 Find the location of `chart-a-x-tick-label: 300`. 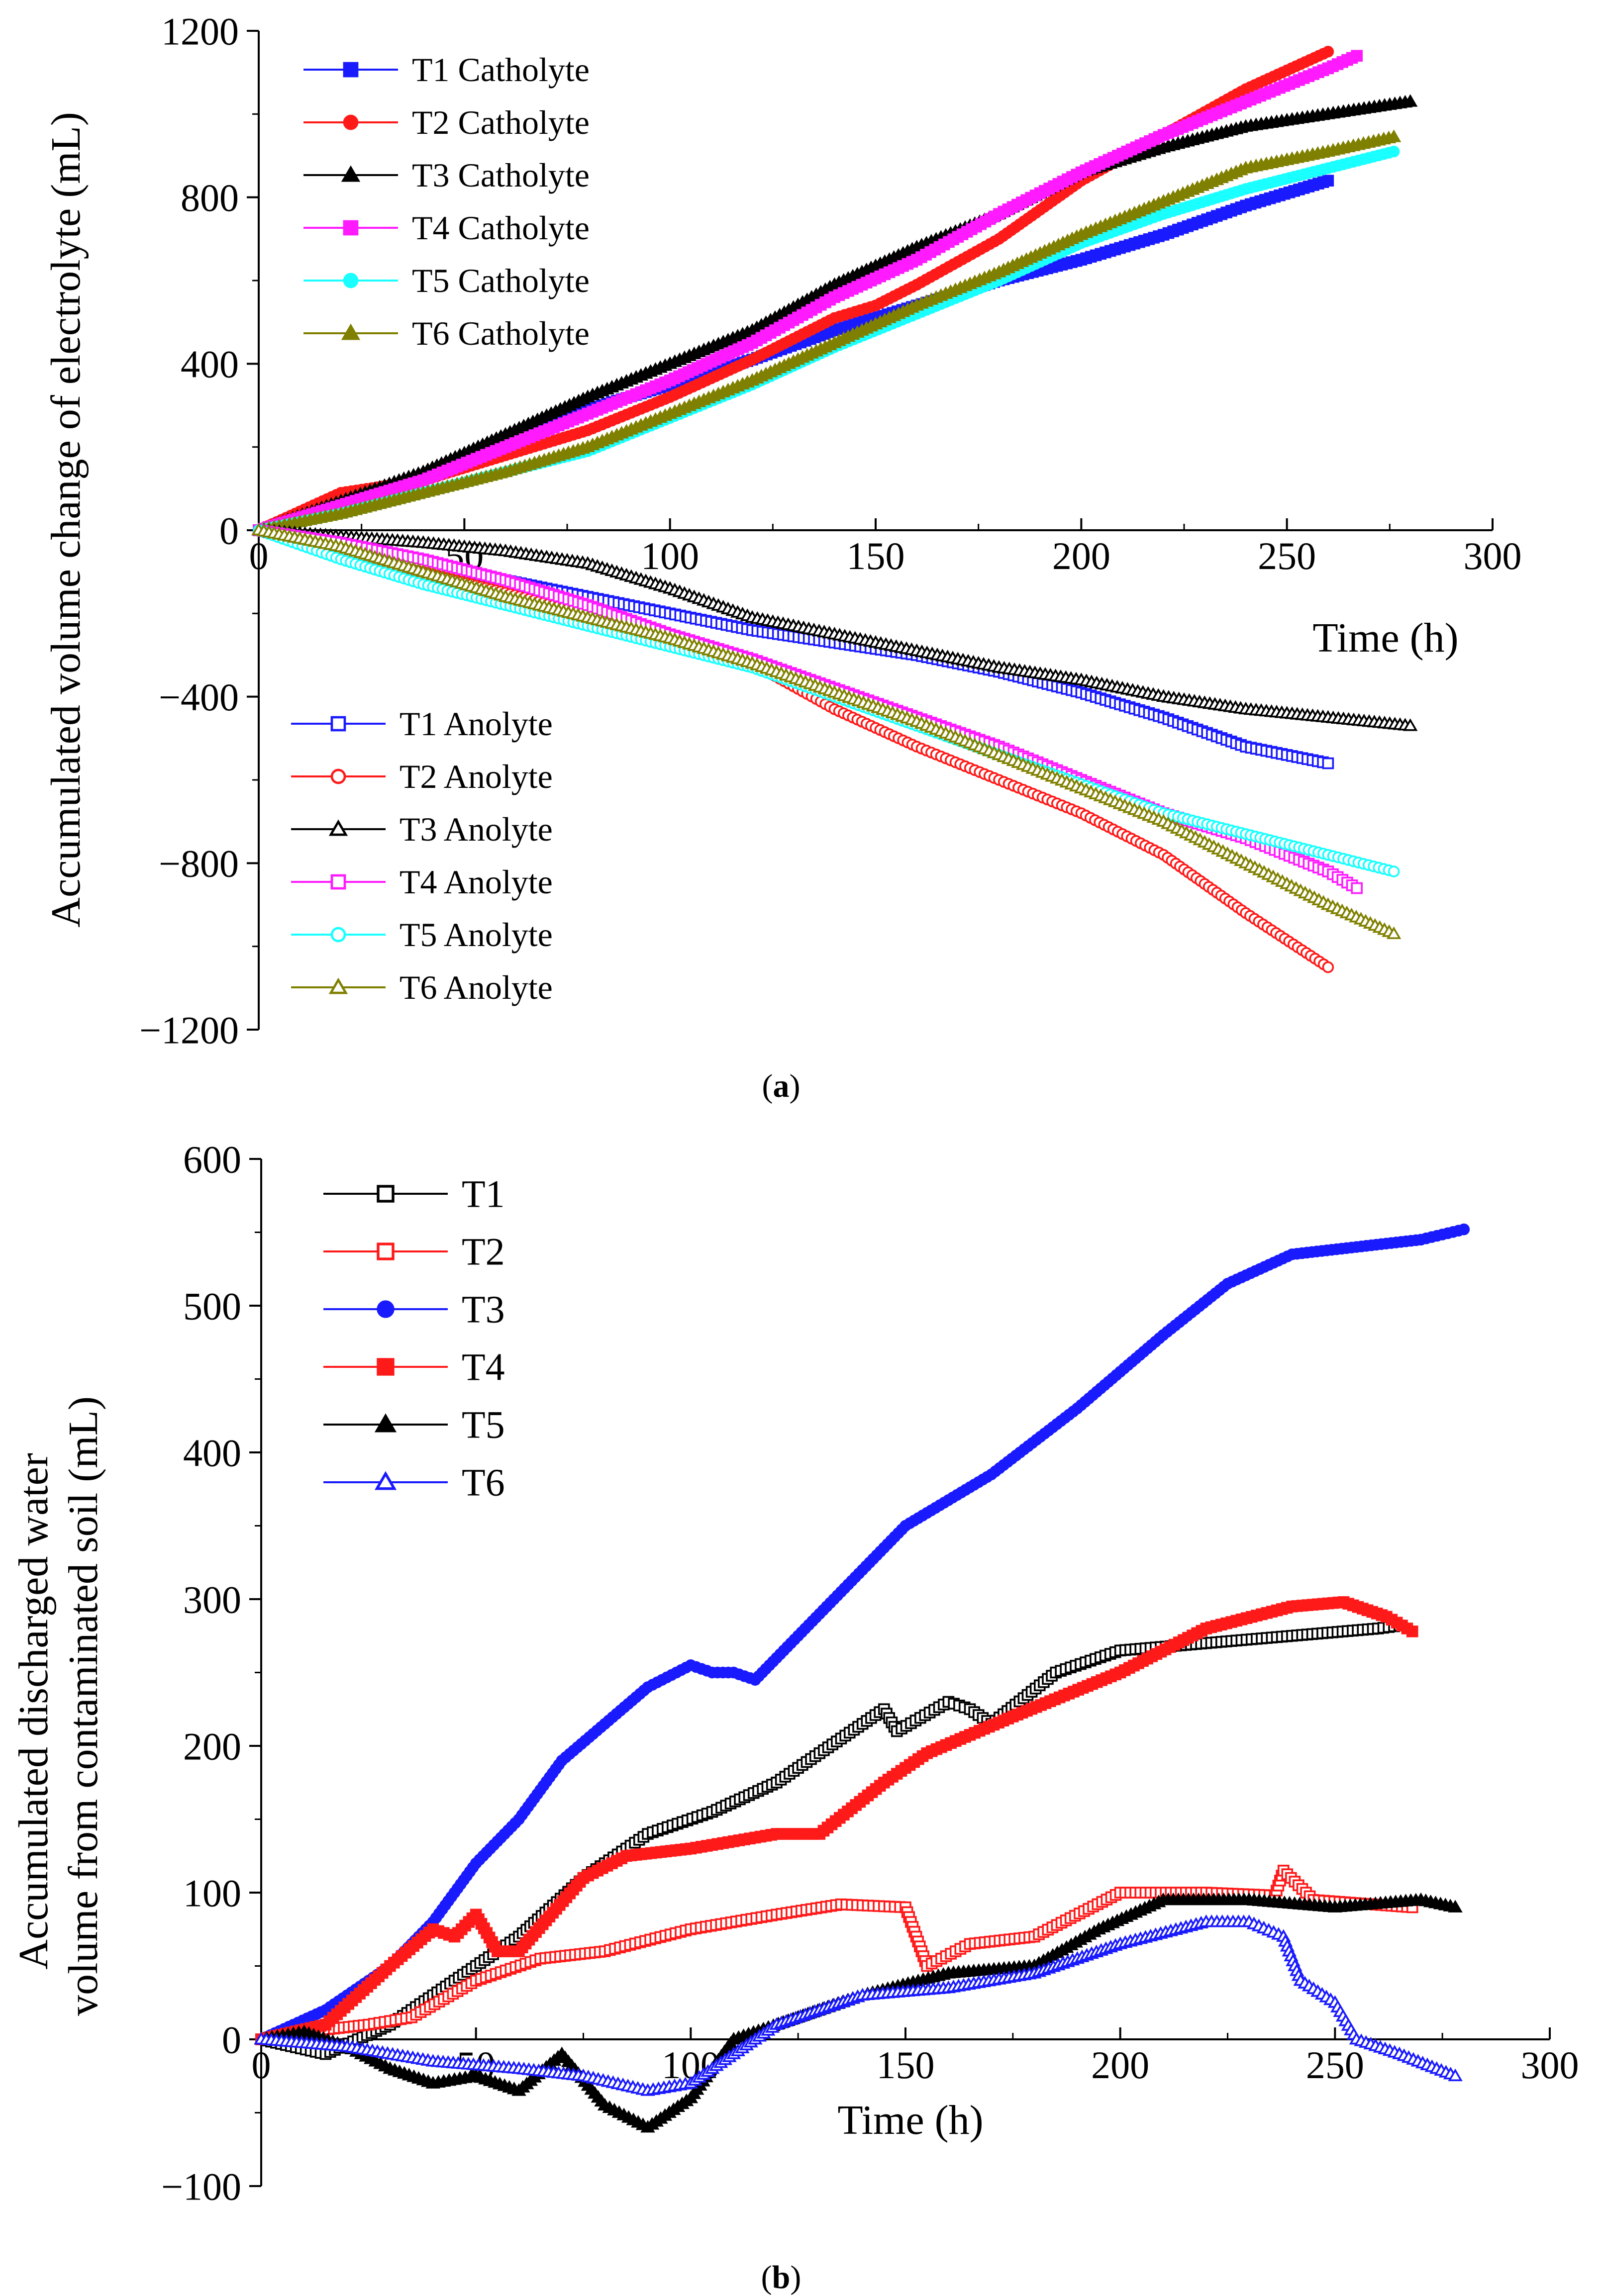

chart-a-x-tick-label: 300 is located at coordinates (1493, 555).